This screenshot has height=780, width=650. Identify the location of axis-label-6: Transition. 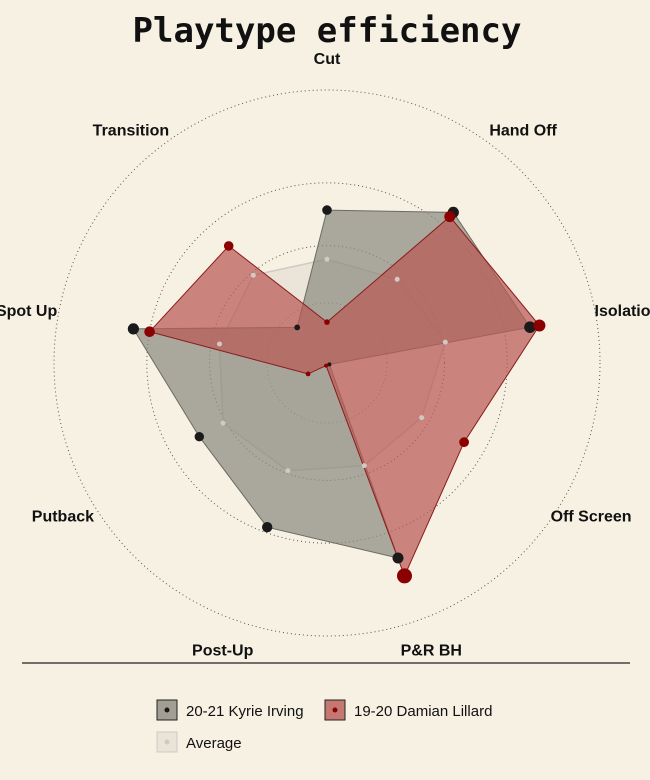
(131, 130).